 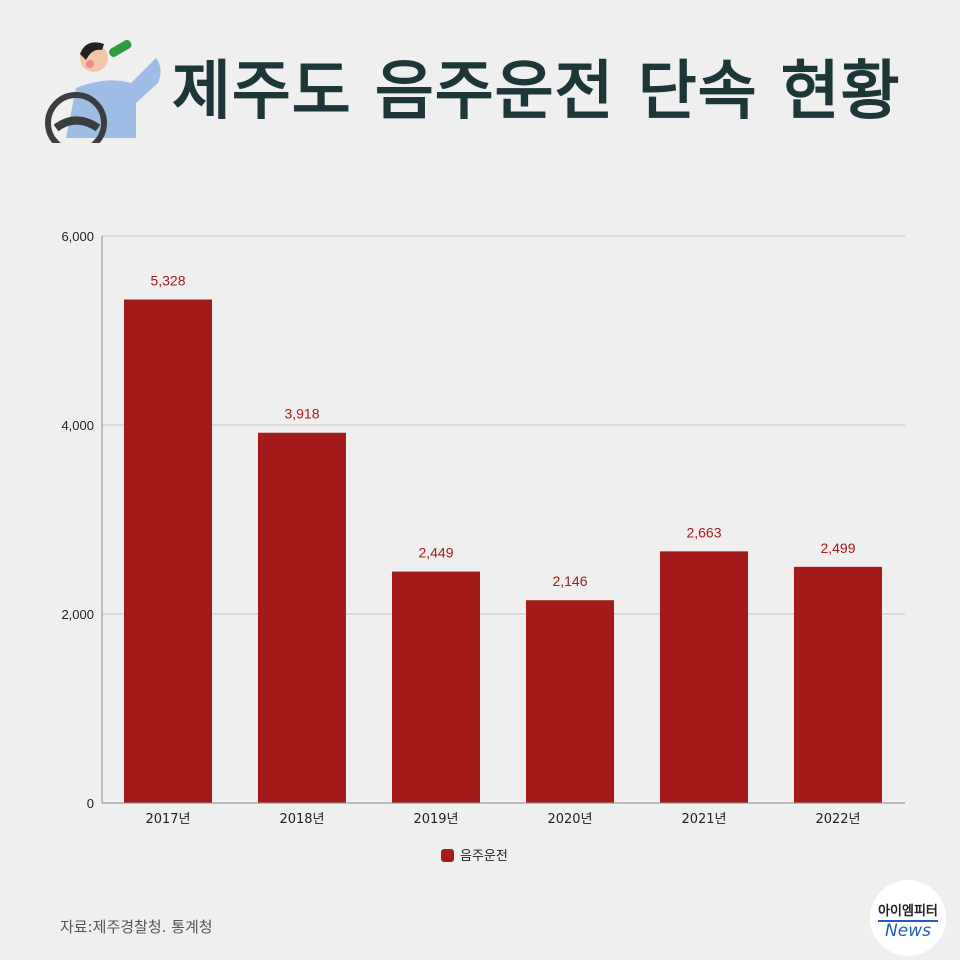 What do you see at coordinates (136, 927) in the screenshot?
I see `source-note: 자료:제주경찰청. 통계청` at bounding box center [136, 927].